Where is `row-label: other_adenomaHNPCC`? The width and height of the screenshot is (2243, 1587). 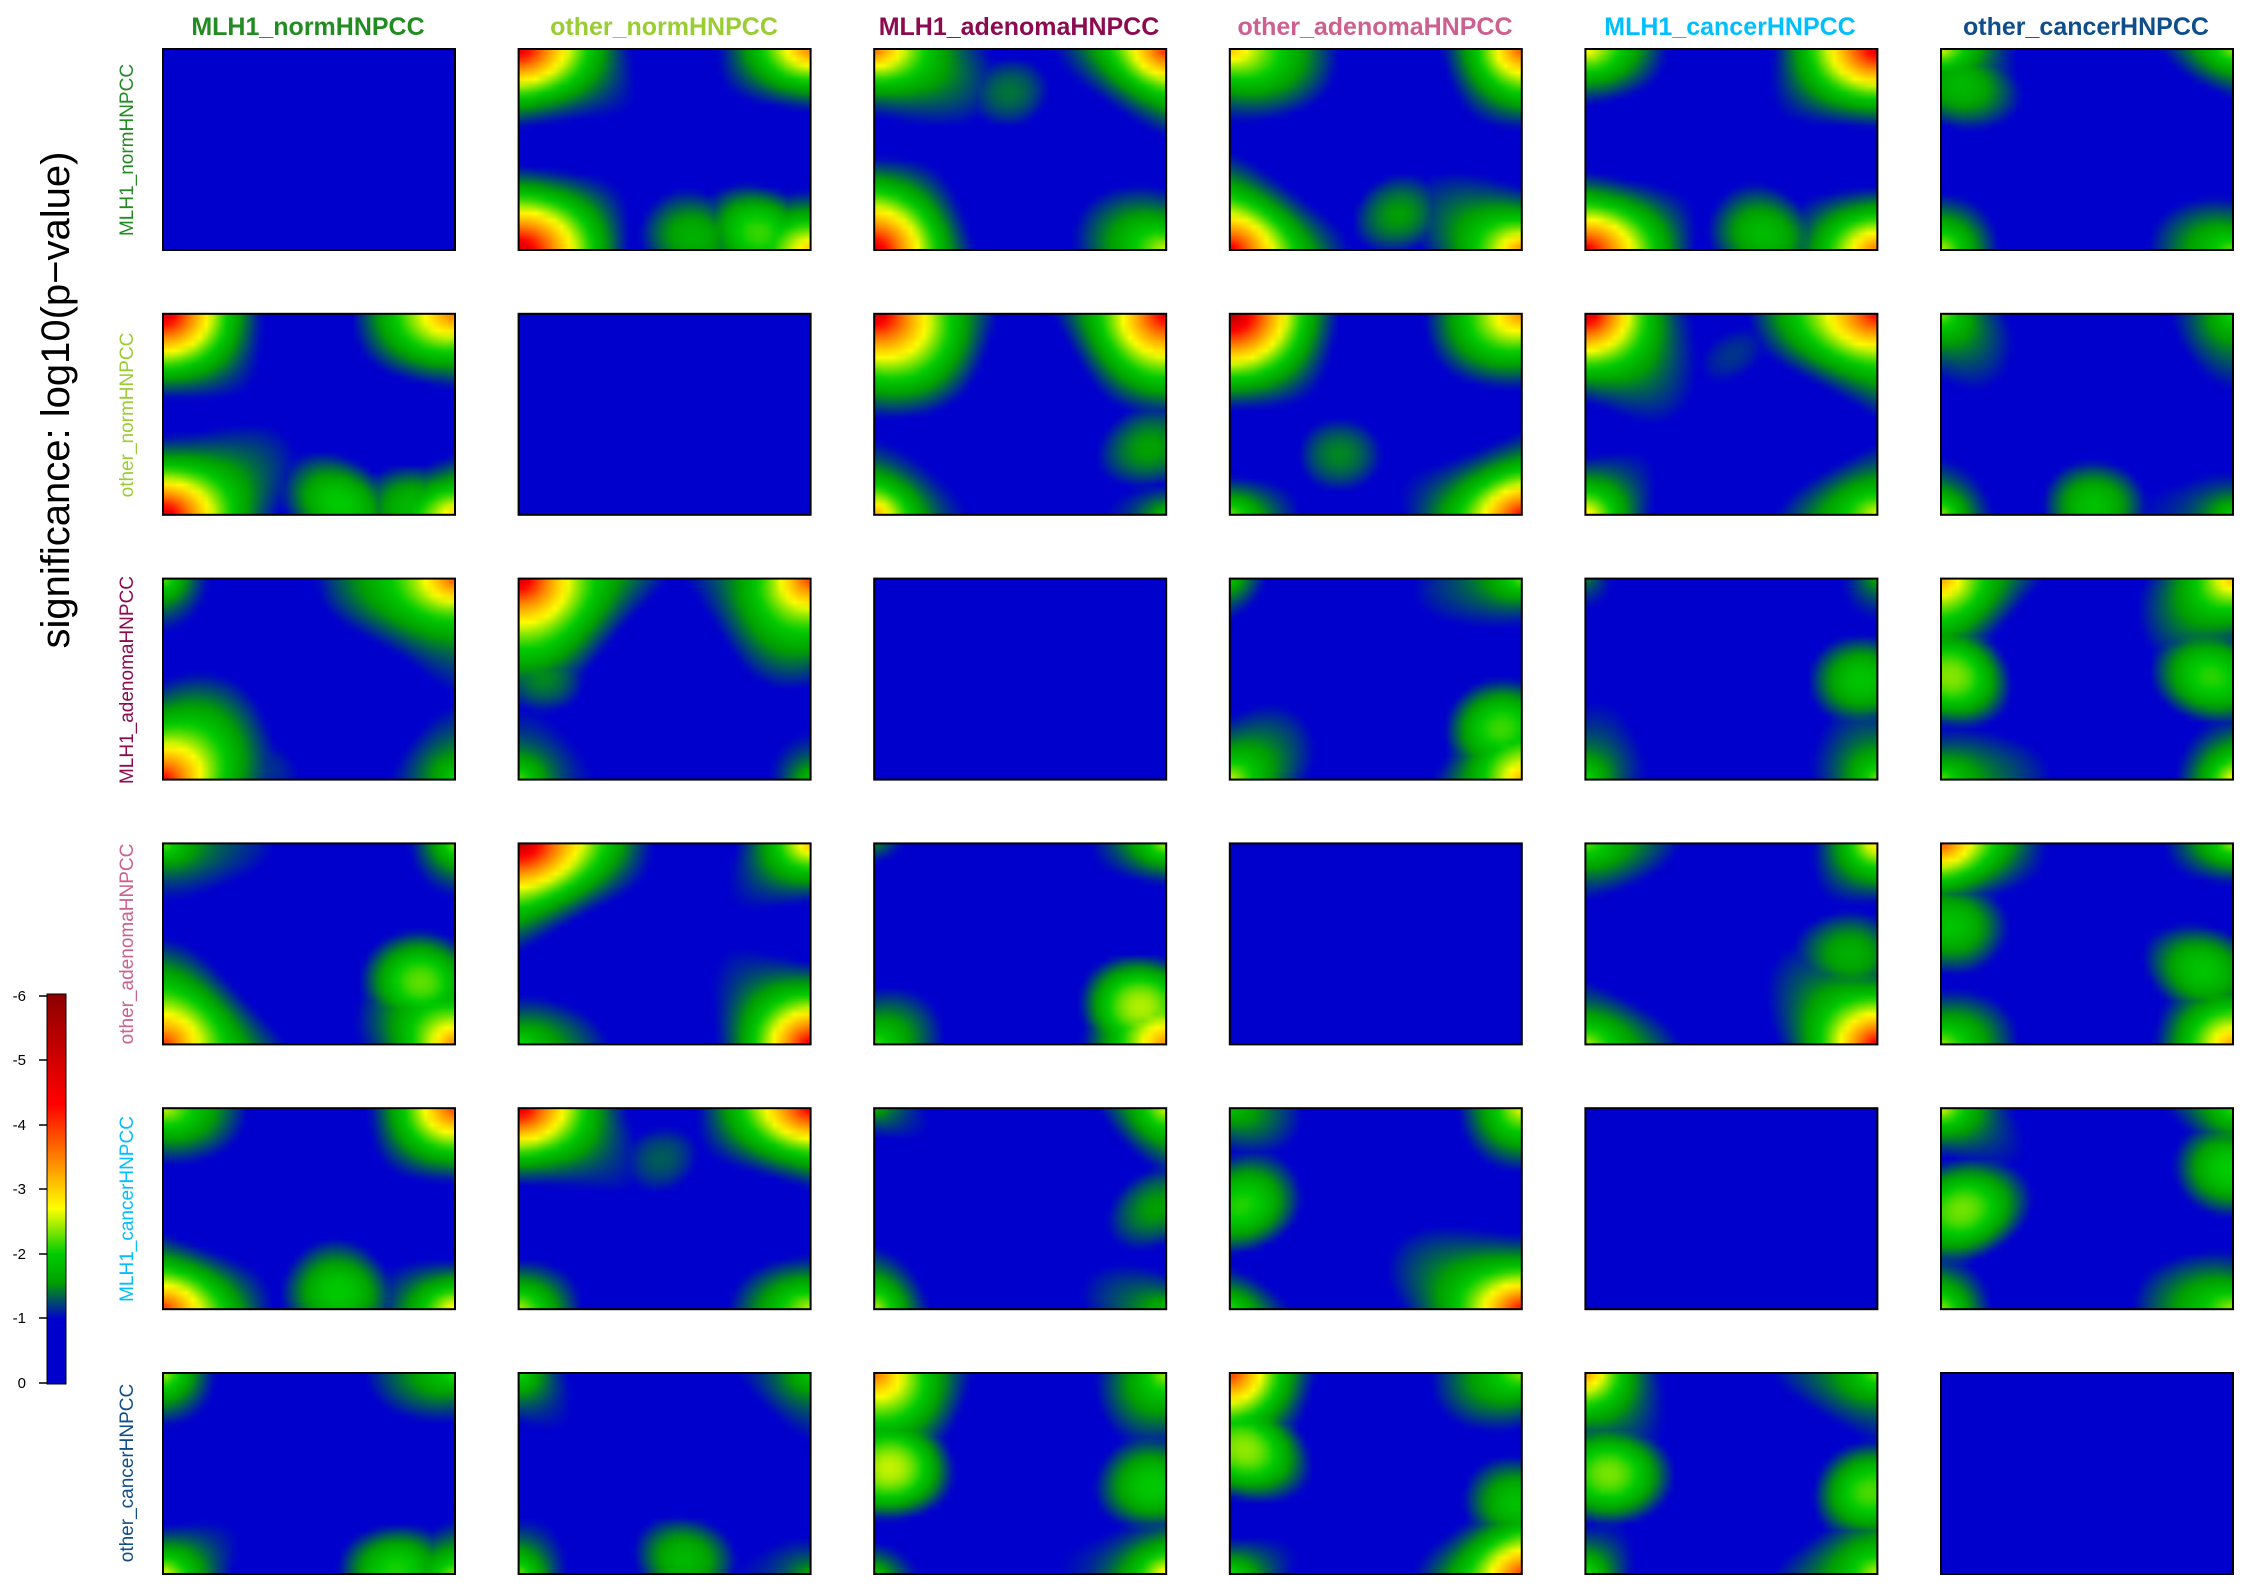 row-label: other_adenomaHNPCC is located at coordinates (127, 944).